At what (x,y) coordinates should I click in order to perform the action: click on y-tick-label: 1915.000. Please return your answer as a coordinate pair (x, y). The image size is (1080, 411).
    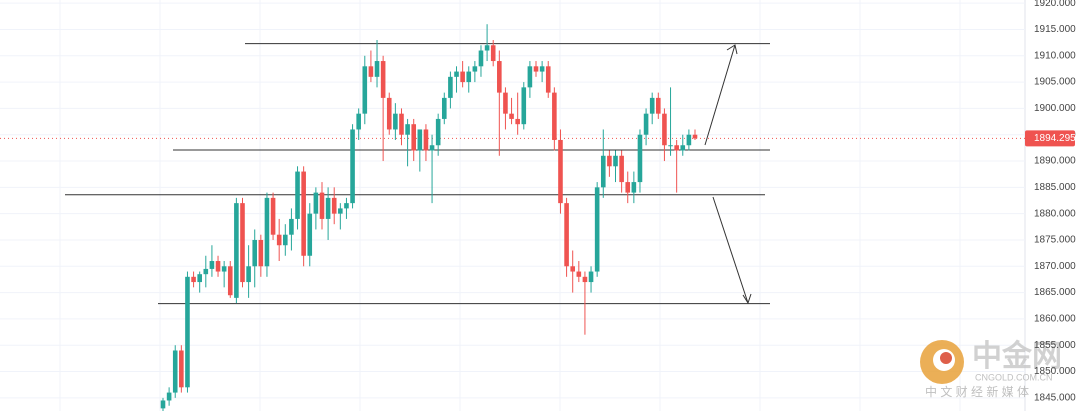
    Looking at the image, I should click on (1055, 29).